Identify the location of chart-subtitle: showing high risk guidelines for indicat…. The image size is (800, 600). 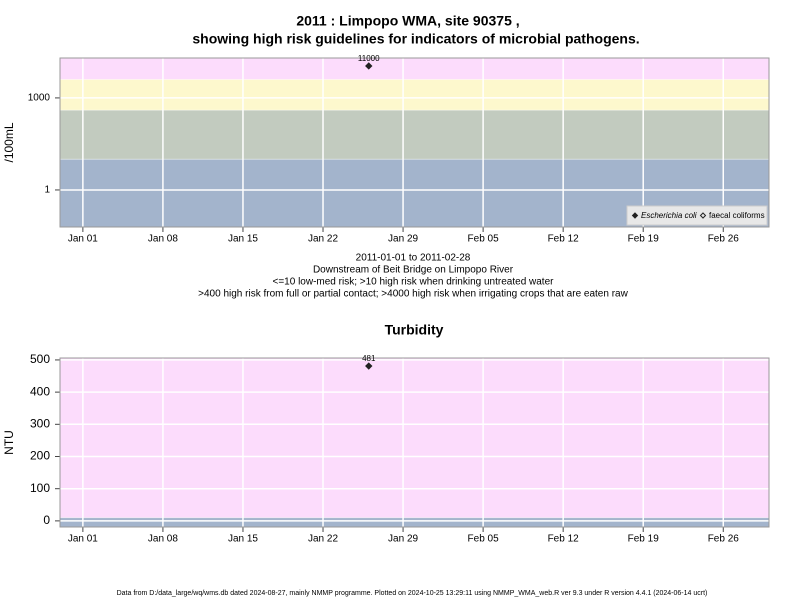
(415, 39).